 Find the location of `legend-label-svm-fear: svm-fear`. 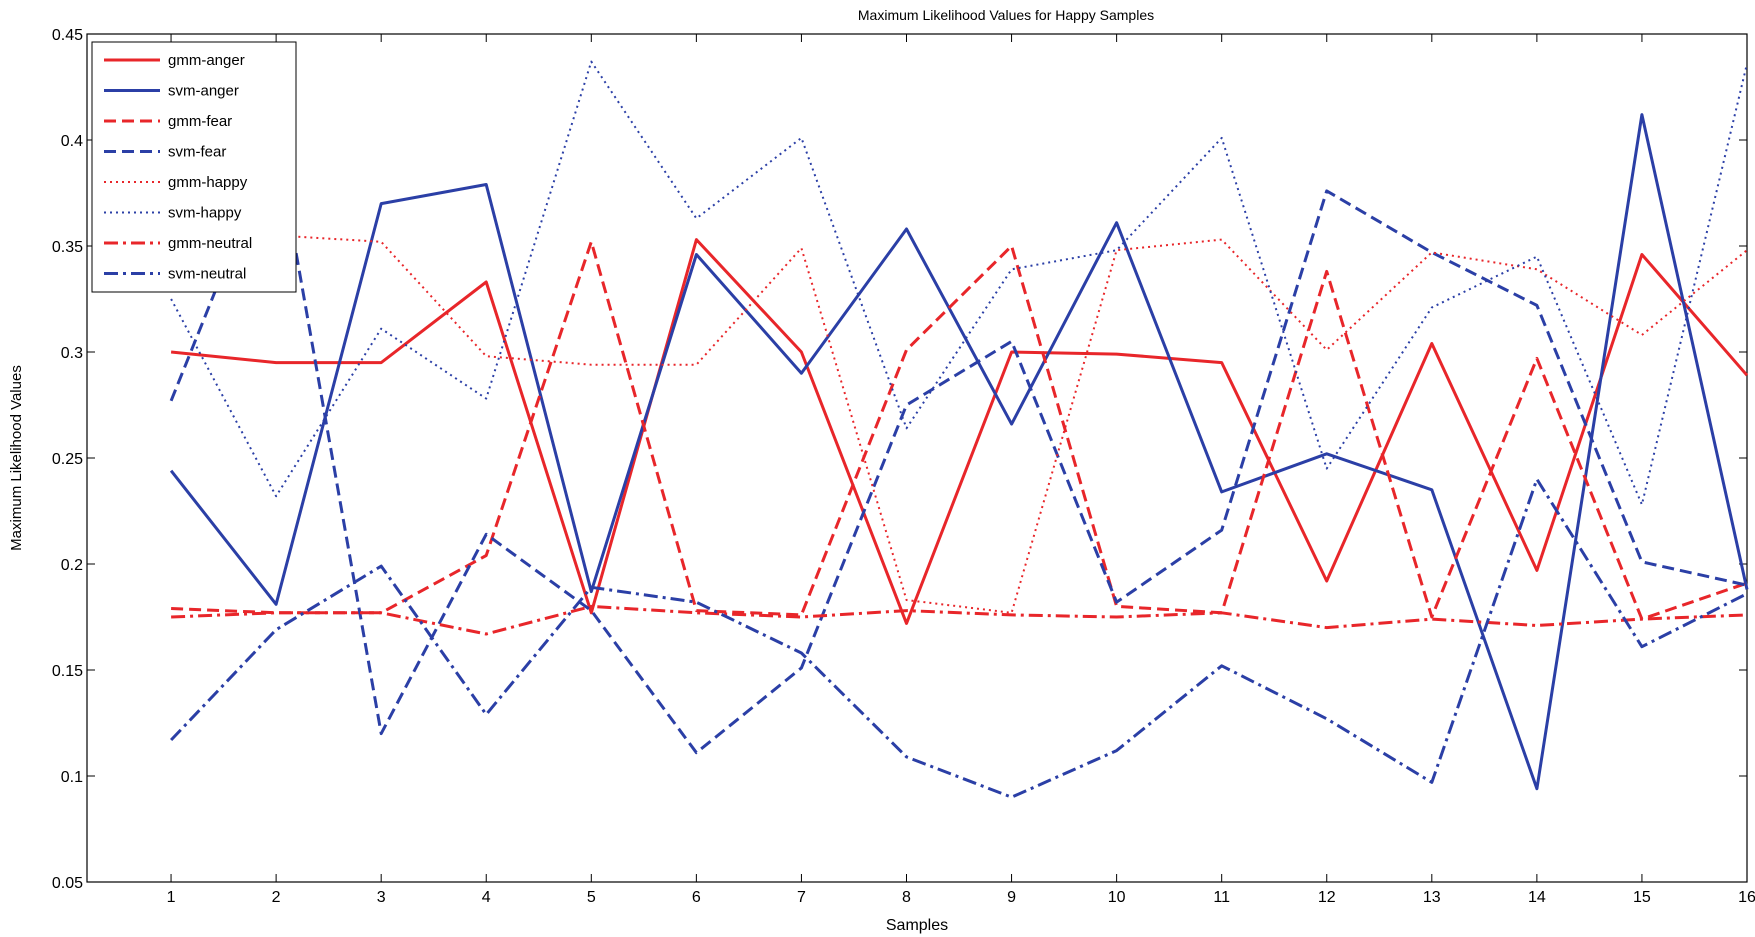

legend-label-svm-fear: svm-fear is located at coordinates (197, 152).